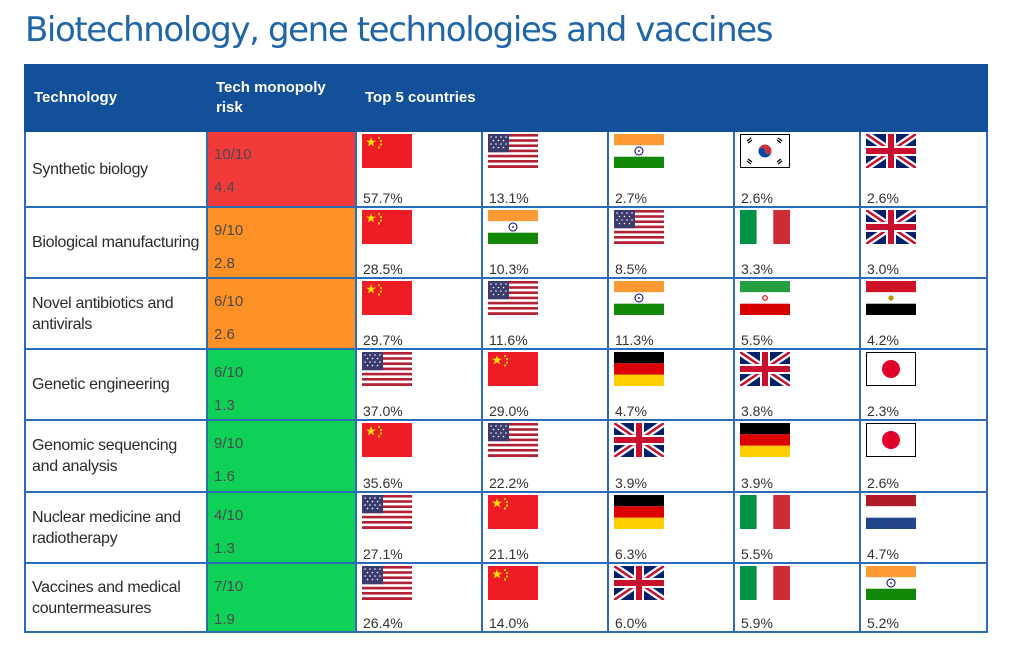 Image resolution: width=1024 pixels, height=672 pixels. I want to click on country-cell: 14.0%, so click(545, 597).